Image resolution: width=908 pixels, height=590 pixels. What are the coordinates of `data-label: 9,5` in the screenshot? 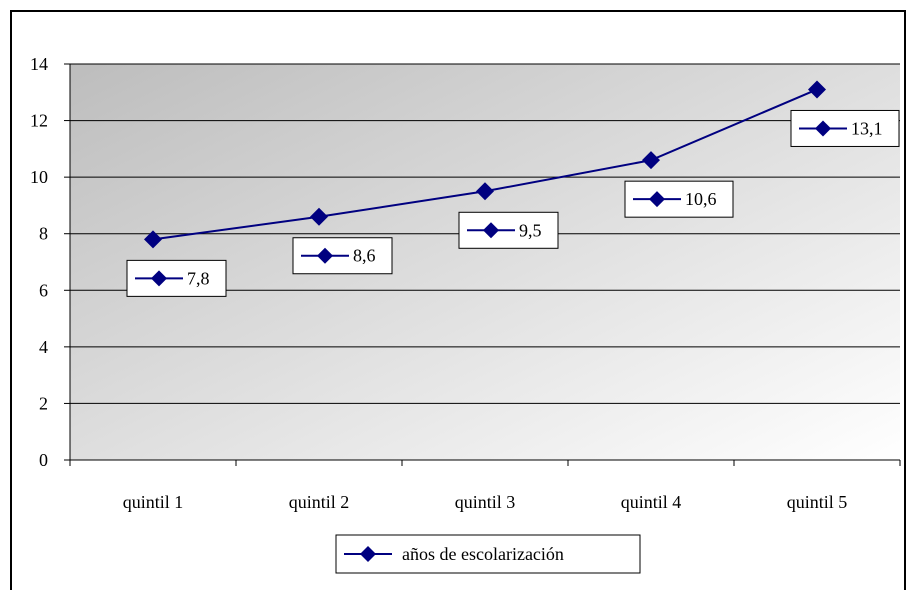 It's located at (508, 230).